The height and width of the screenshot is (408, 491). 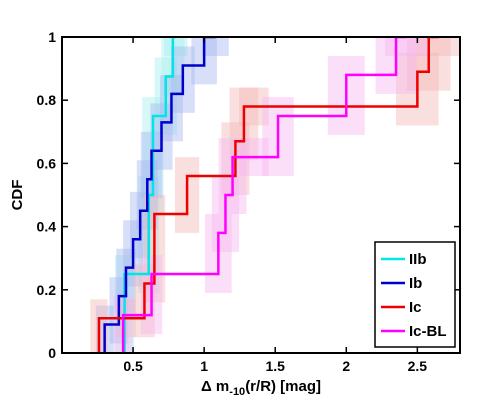 What do you see at coordinates (133, 366) in the screenshot?
I see `x-tick-label: 0.5` at bounding box center [133, 366].